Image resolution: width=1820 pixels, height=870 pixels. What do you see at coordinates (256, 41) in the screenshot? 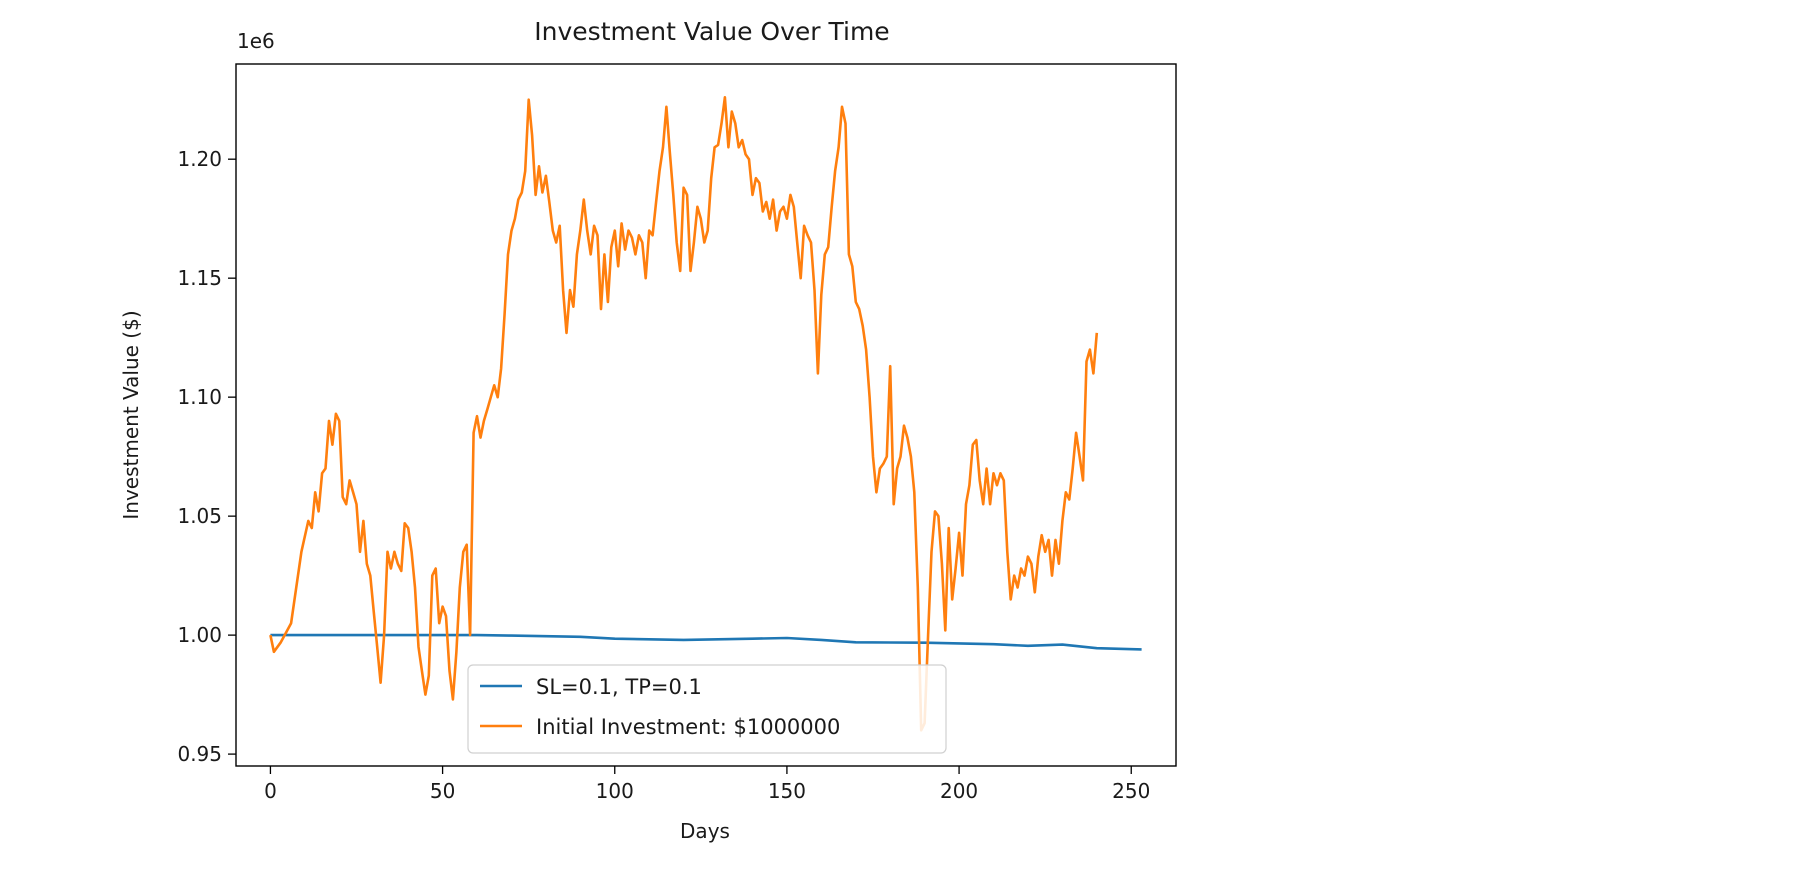
I see `y-axis-offset-label: 1e6` at bounding box center [256, 41].